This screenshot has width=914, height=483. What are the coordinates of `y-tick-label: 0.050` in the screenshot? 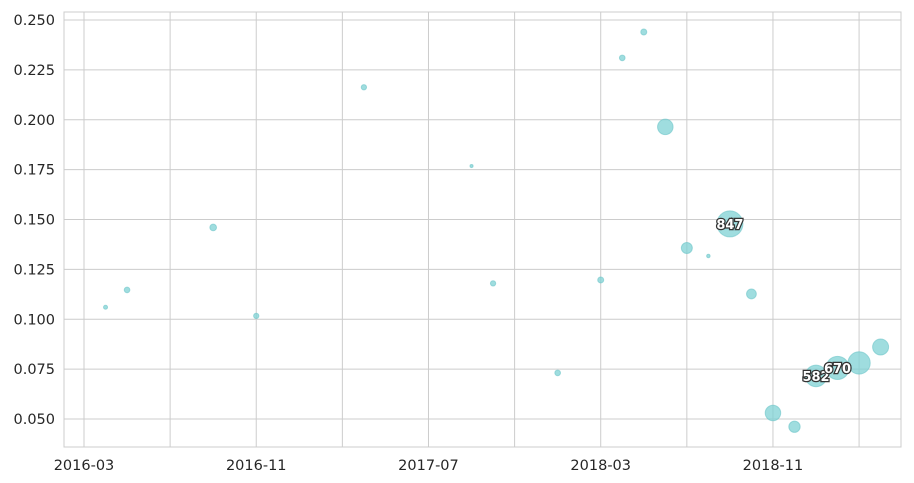 It's located at (34, 420).